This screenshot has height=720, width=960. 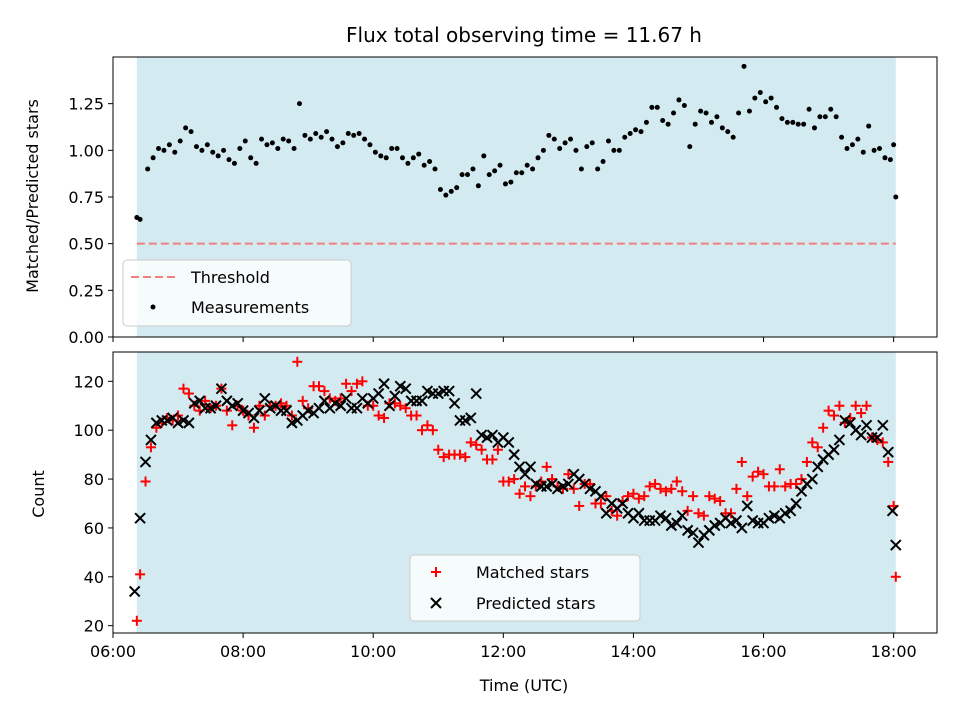 I want to click on legend-threshold-label: Threshold, so click(x=230, y=277).